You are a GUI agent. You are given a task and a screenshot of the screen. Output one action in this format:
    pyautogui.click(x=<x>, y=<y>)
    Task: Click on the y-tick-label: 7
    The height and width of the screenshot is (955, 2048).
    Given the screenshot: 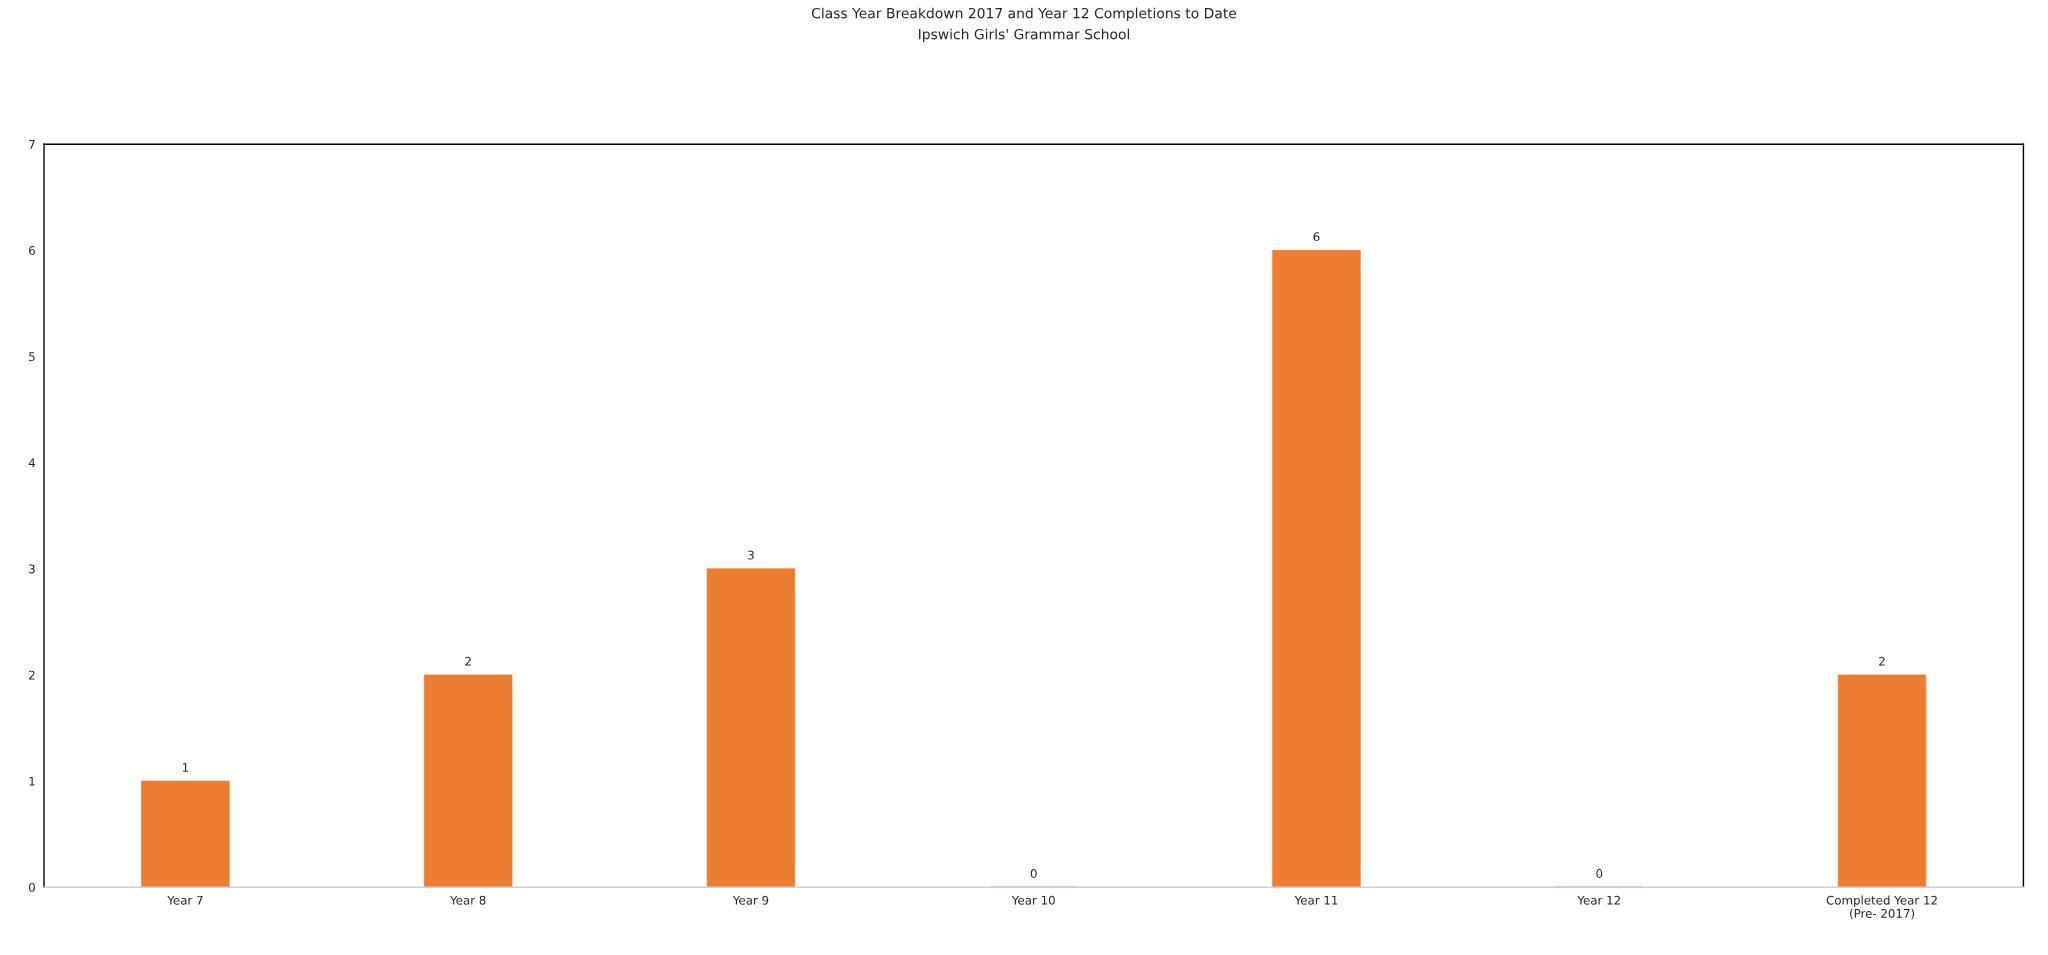 What is the action you would take?
    pyautogui.click(x=32, y=144)
    